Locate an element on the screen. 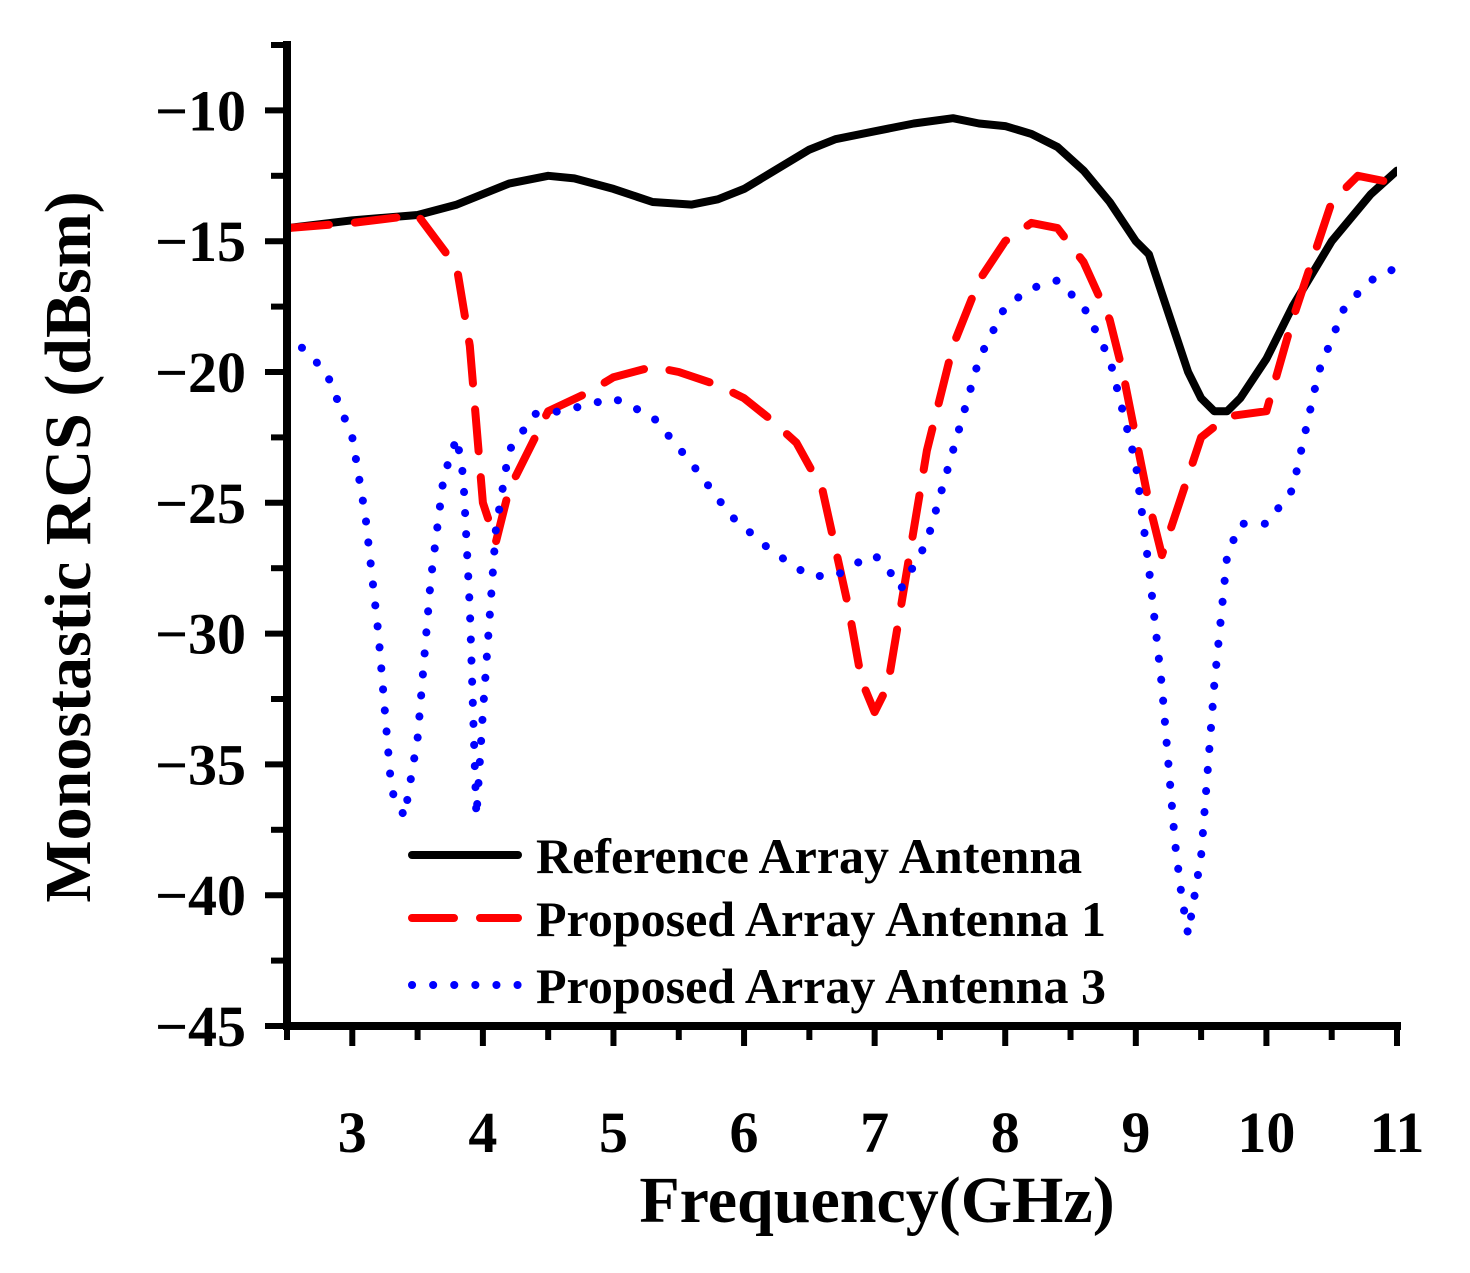 The image size is (1470, 1273). y-tick-label: −30 is located at coordinates (200, 634).